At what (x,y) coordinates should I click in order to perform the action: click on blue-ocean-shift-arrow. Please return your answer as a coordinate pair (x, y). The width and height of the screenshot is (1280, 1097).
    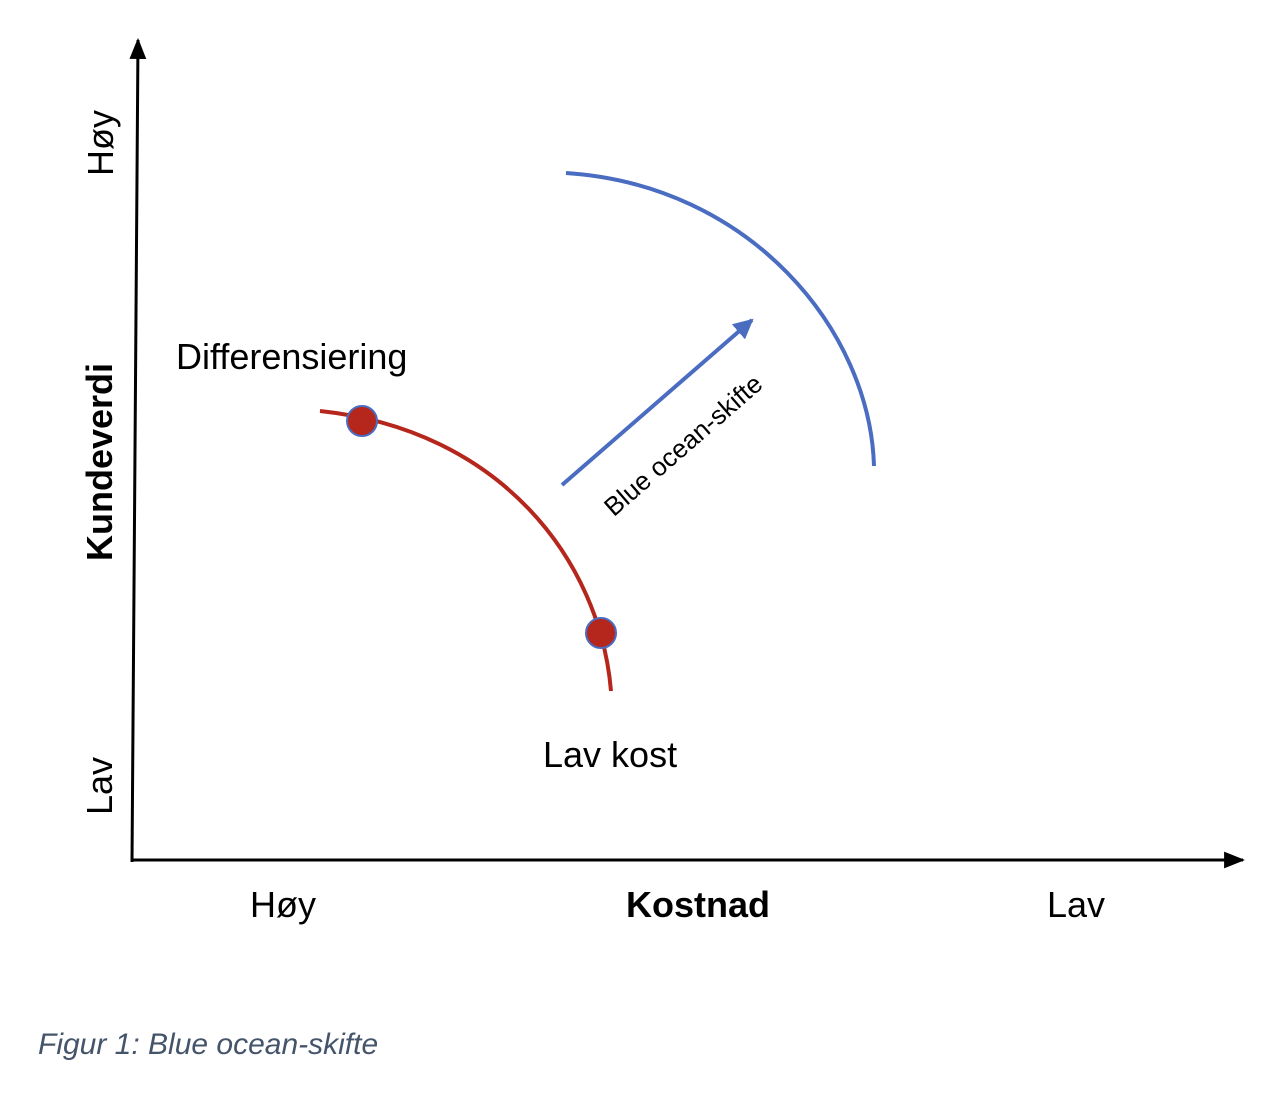
    Looking at the image, I should click on (657, 402).